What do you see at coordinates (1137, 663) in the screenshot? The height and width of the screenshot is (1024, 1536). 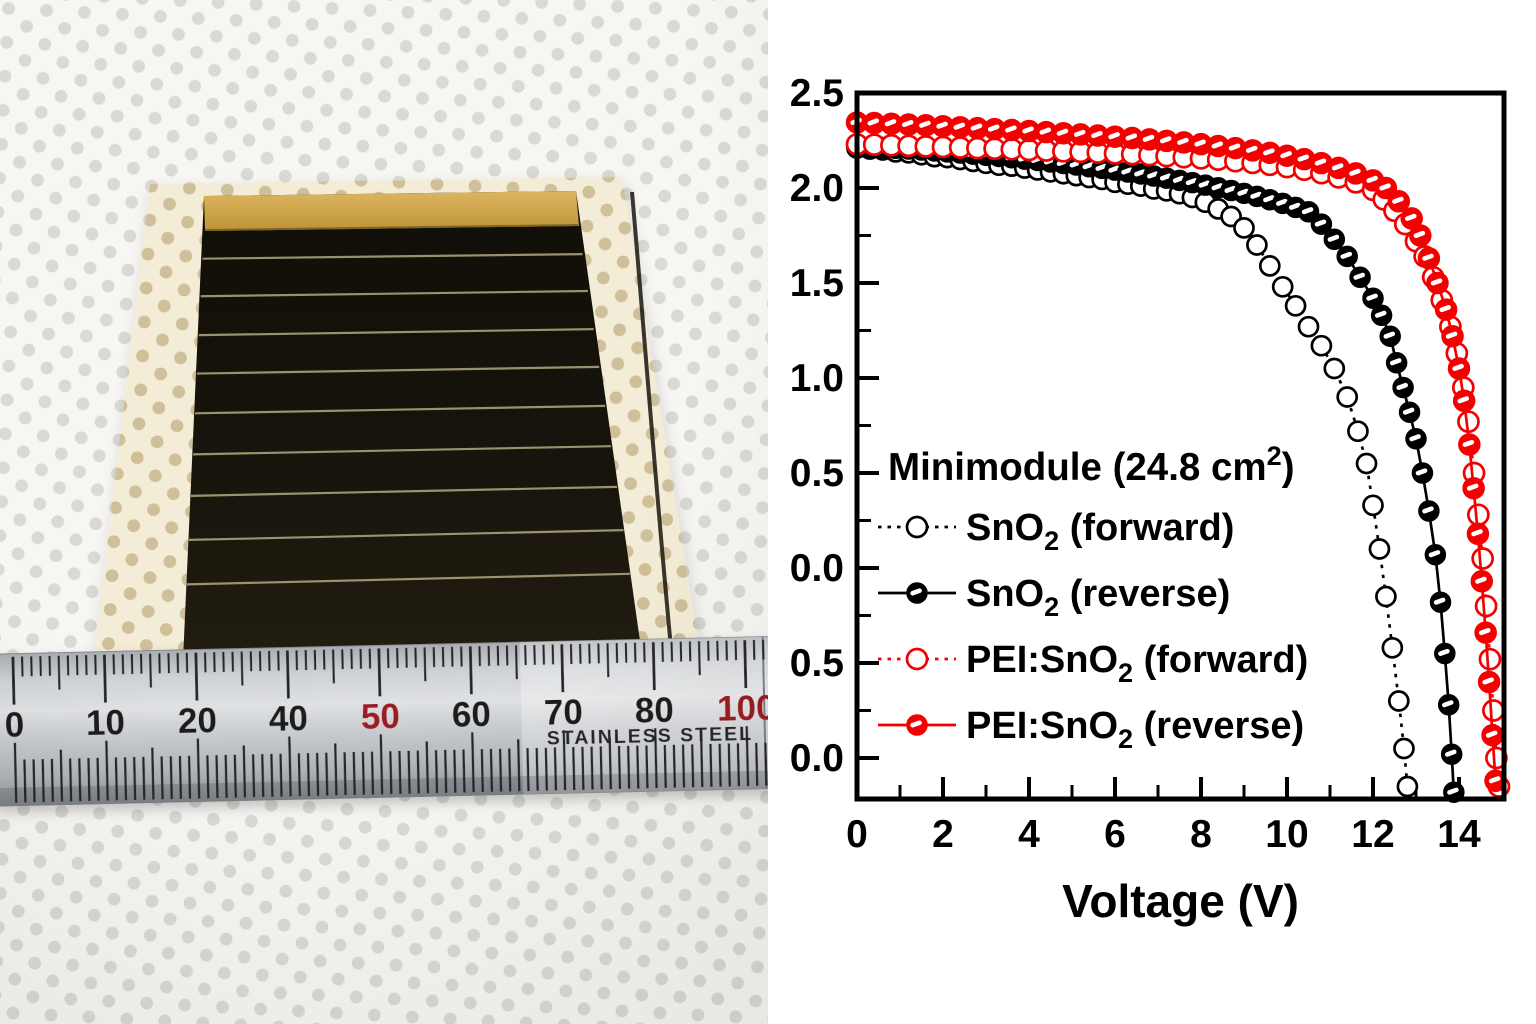 I see `legend-entry-label: PEI:SnO2 (forward)` at bounding box center [1137, 663].